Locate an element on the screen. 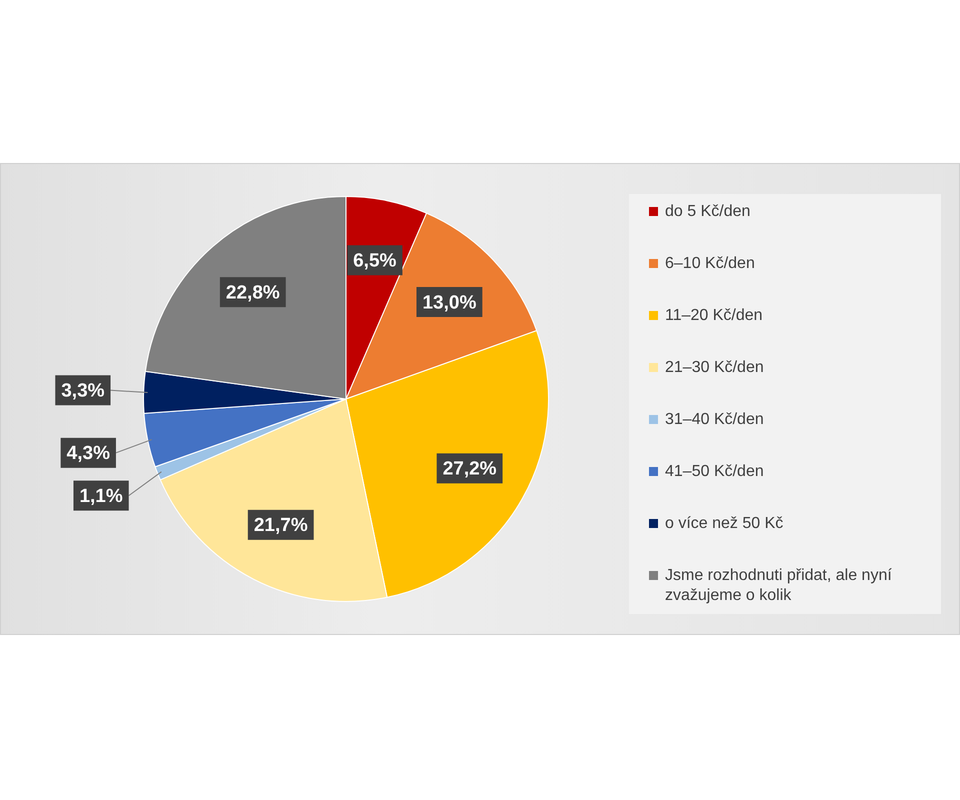  legend-label: 11–20 Kč/den is located at coordinates (714, 316).